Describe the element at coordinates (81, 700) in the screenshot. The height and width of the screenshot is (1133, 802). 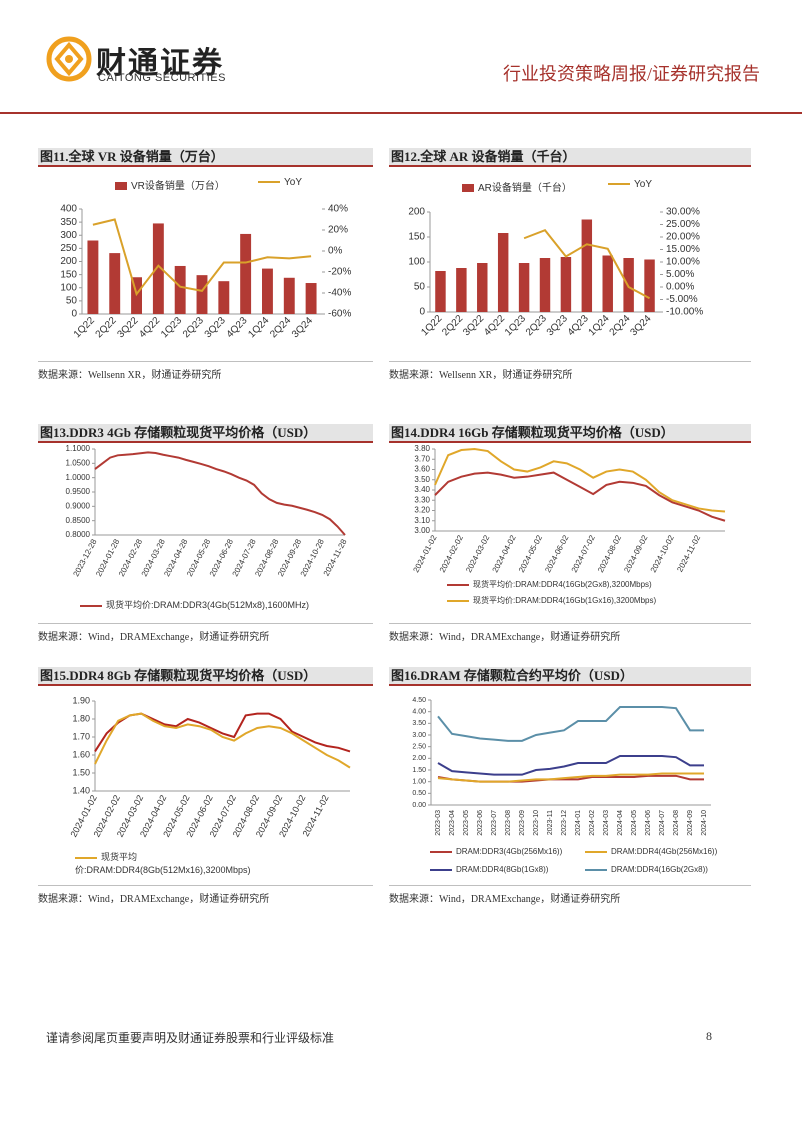
I see `y-tick-label: 1.90` at that location.